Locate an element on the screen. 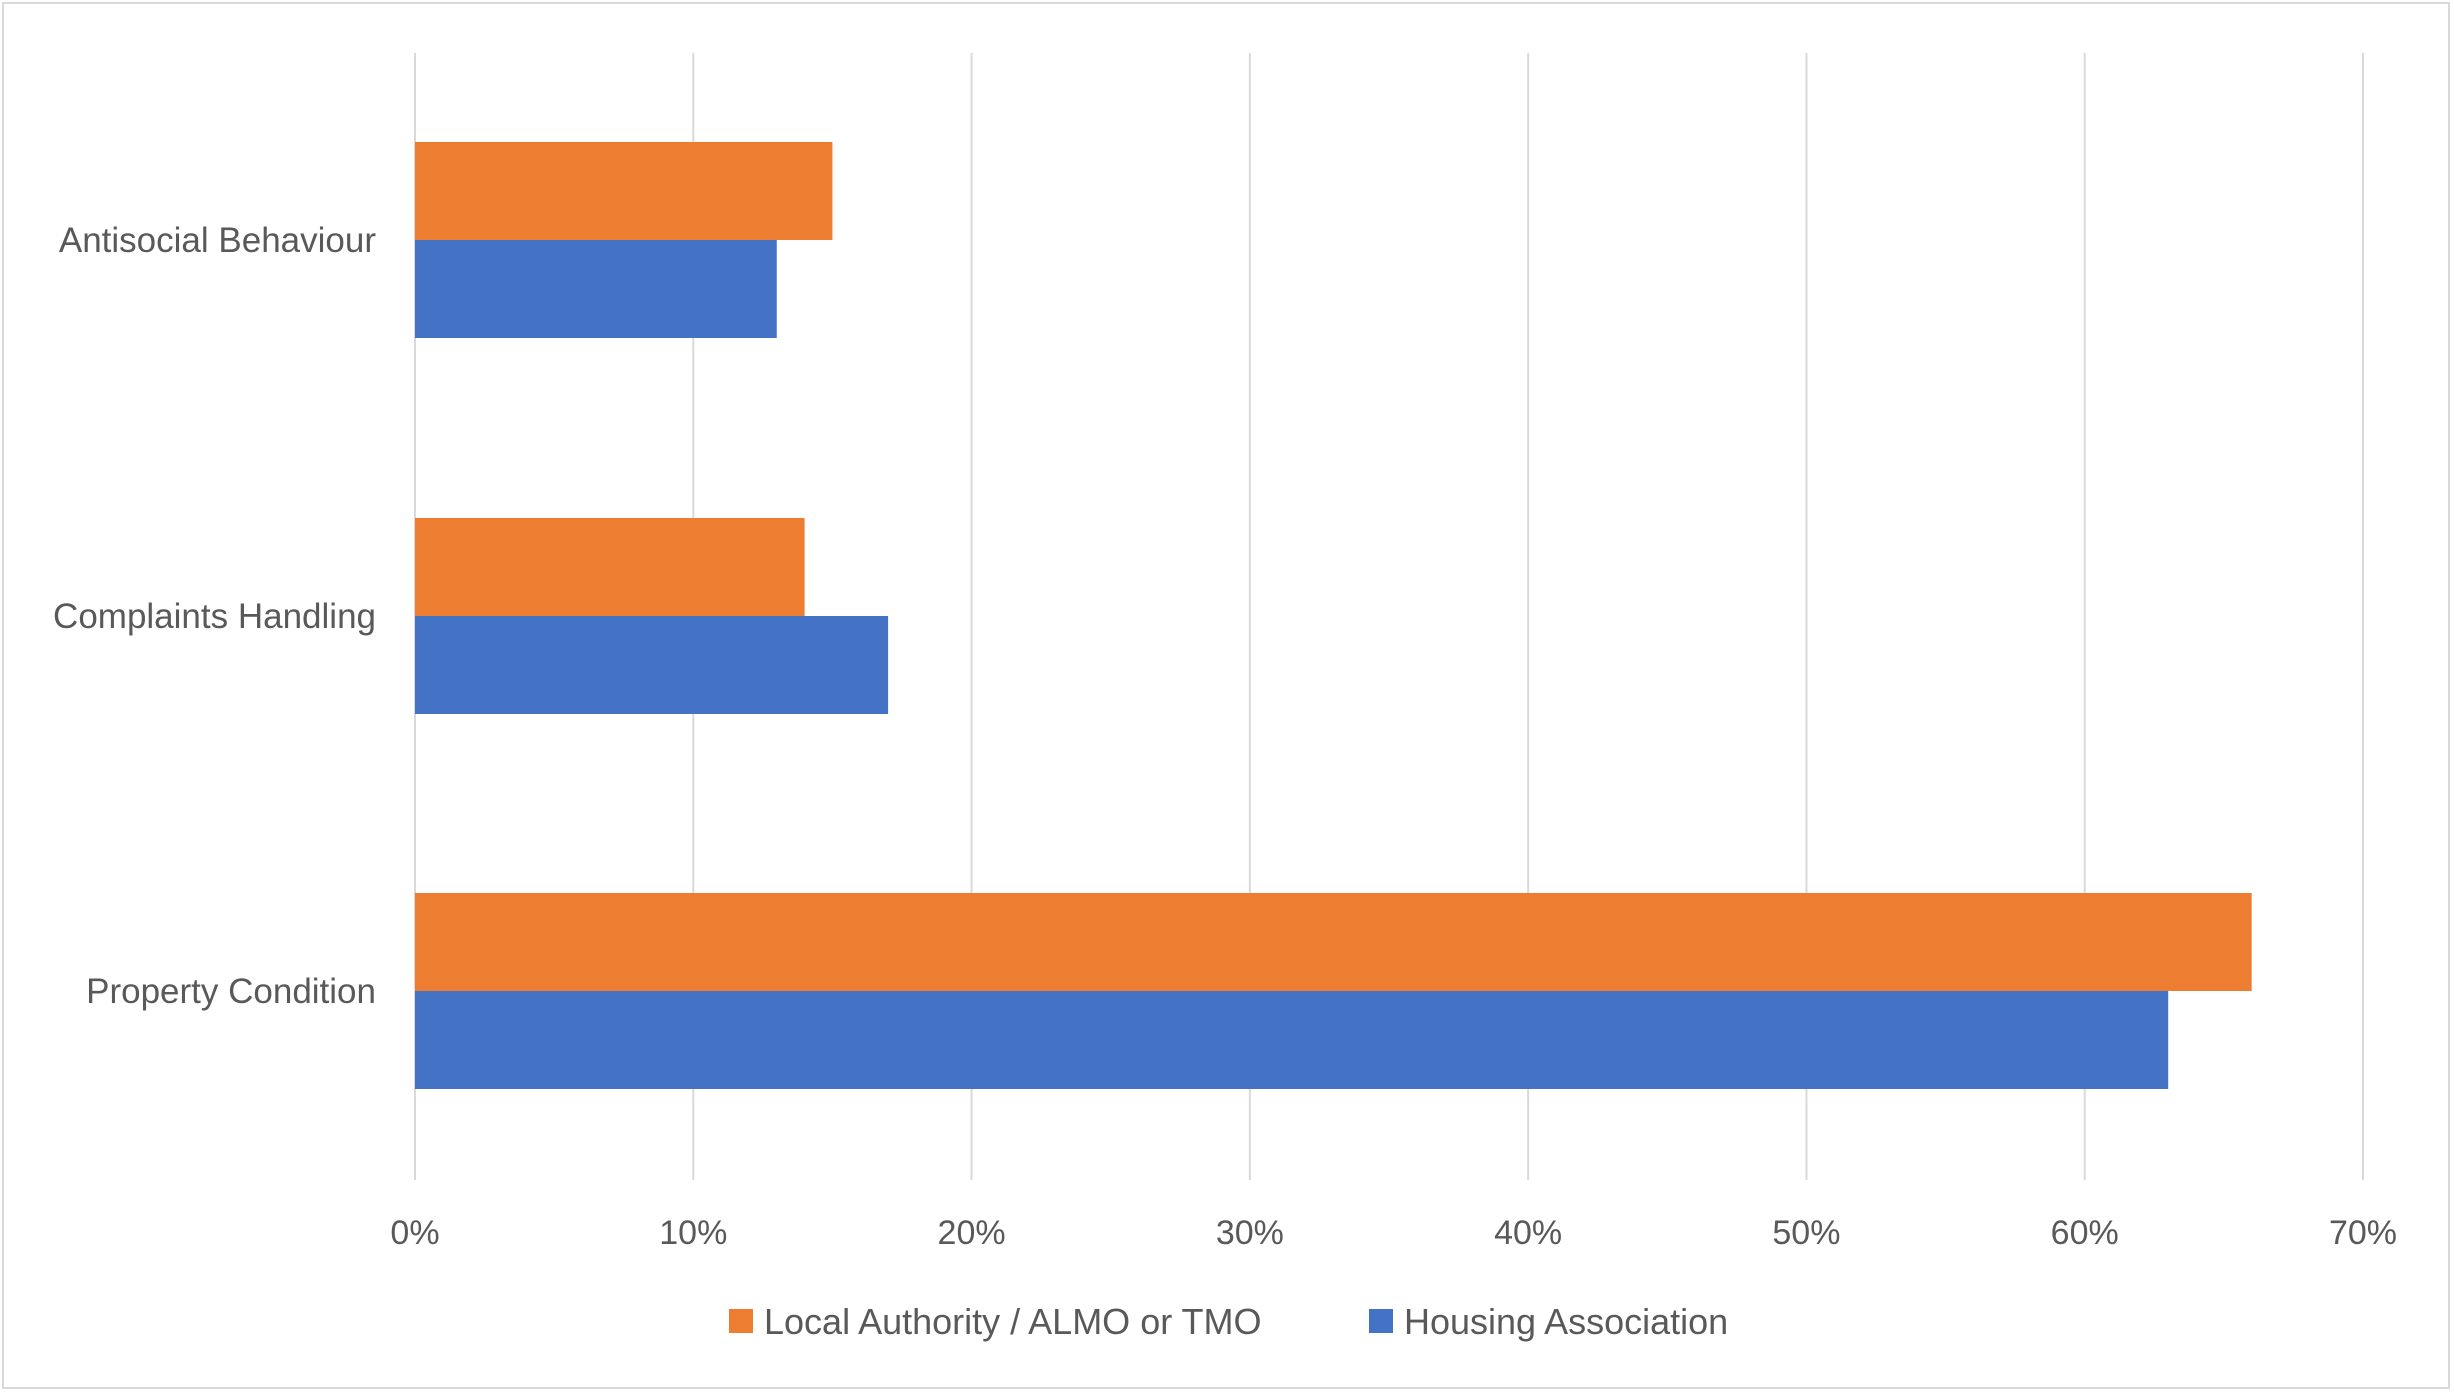 This screenshot has height=1393, width=2454. x-tick-label-40: 40% is located at coordinates (1528, 1233).